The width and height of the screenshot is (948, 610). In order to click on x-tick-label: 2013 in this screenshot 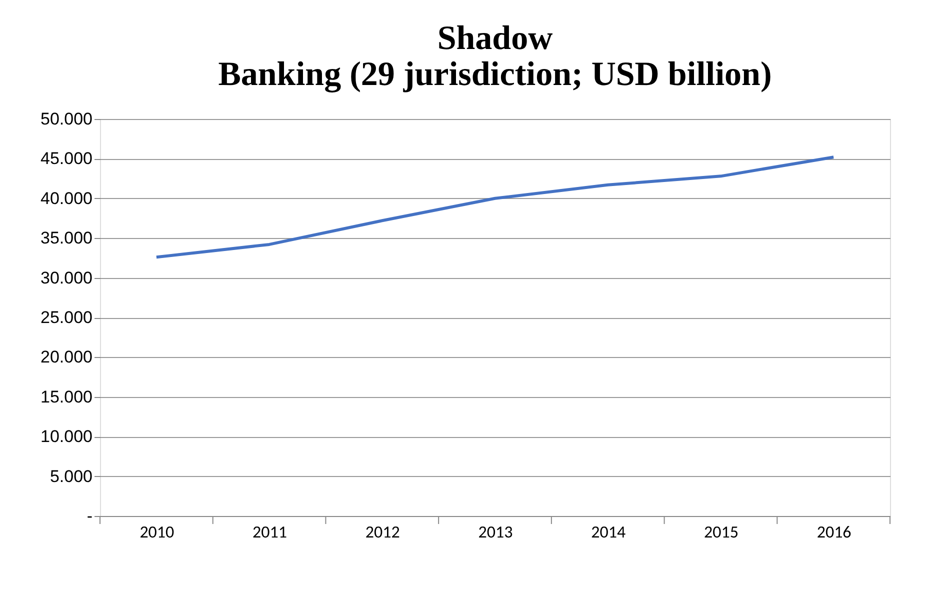, I will do `click(495, 532)`.